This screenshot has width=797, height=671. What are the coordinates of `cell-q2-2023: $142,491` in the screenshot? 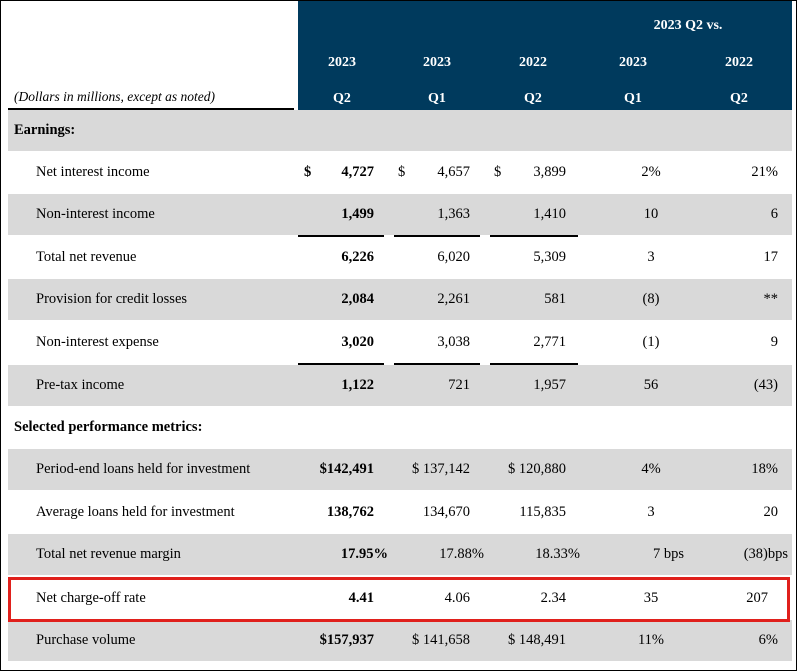 It's located at (346, 469).